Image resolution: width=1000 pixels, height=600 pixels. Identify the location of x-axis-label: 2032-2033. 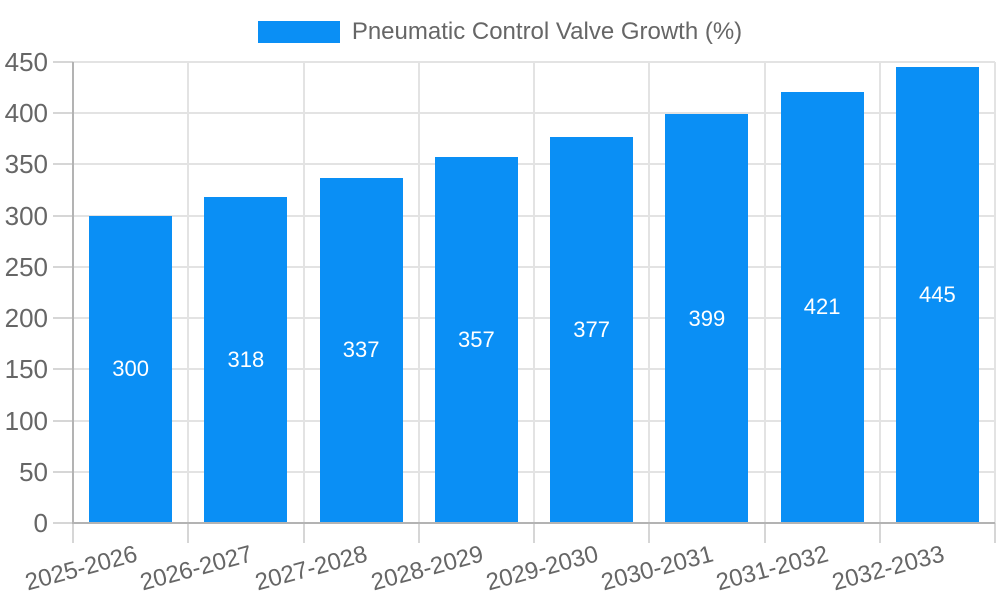
(887, 568).